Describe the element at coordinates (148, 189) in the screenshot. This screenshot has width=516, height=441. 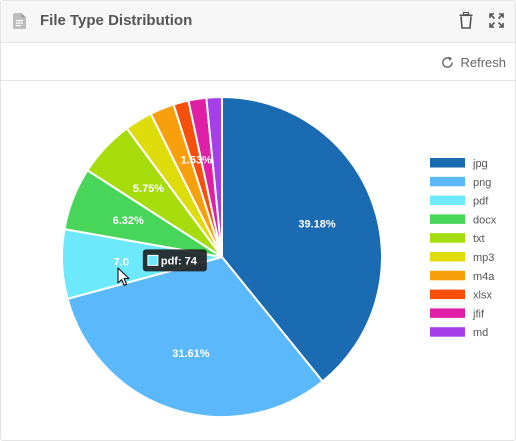
I see `data-label-txt: 5.75%` at that location.